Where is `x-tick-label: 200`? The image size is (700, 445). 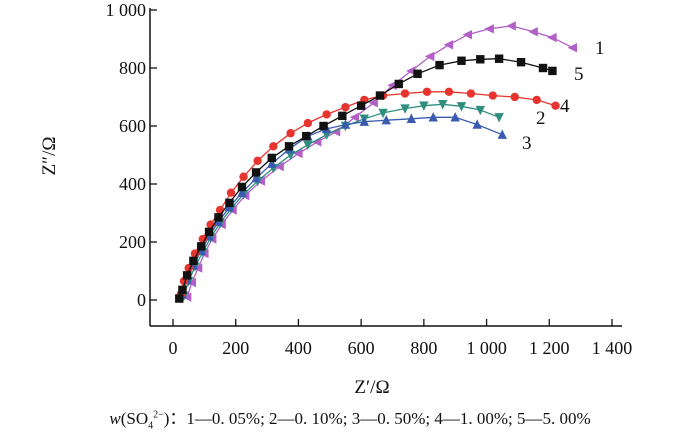
x-tick-label: 200 is located at coordinates (235, 348).